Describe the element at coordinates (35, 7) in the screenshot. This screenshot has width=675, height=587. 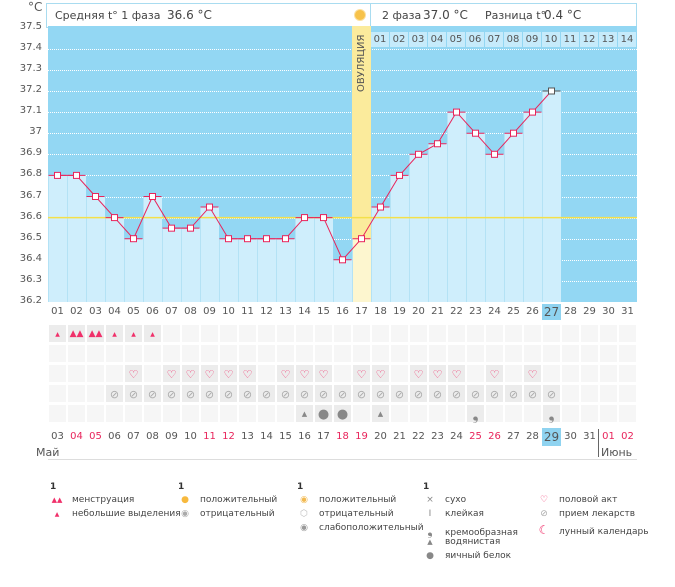
I see `y-unit: °C` at that location.